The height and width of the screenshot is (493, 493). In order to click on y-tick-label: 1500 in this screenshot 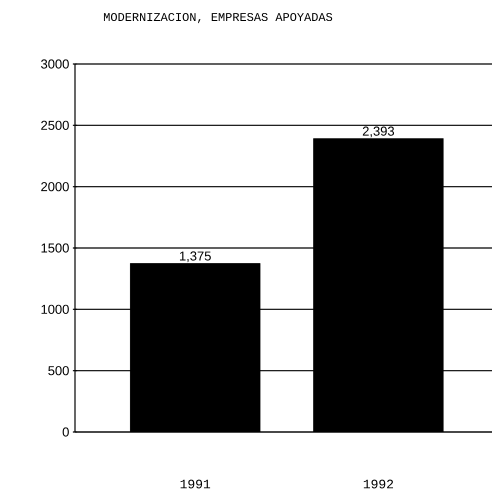, I will do `click(56, 248)`.